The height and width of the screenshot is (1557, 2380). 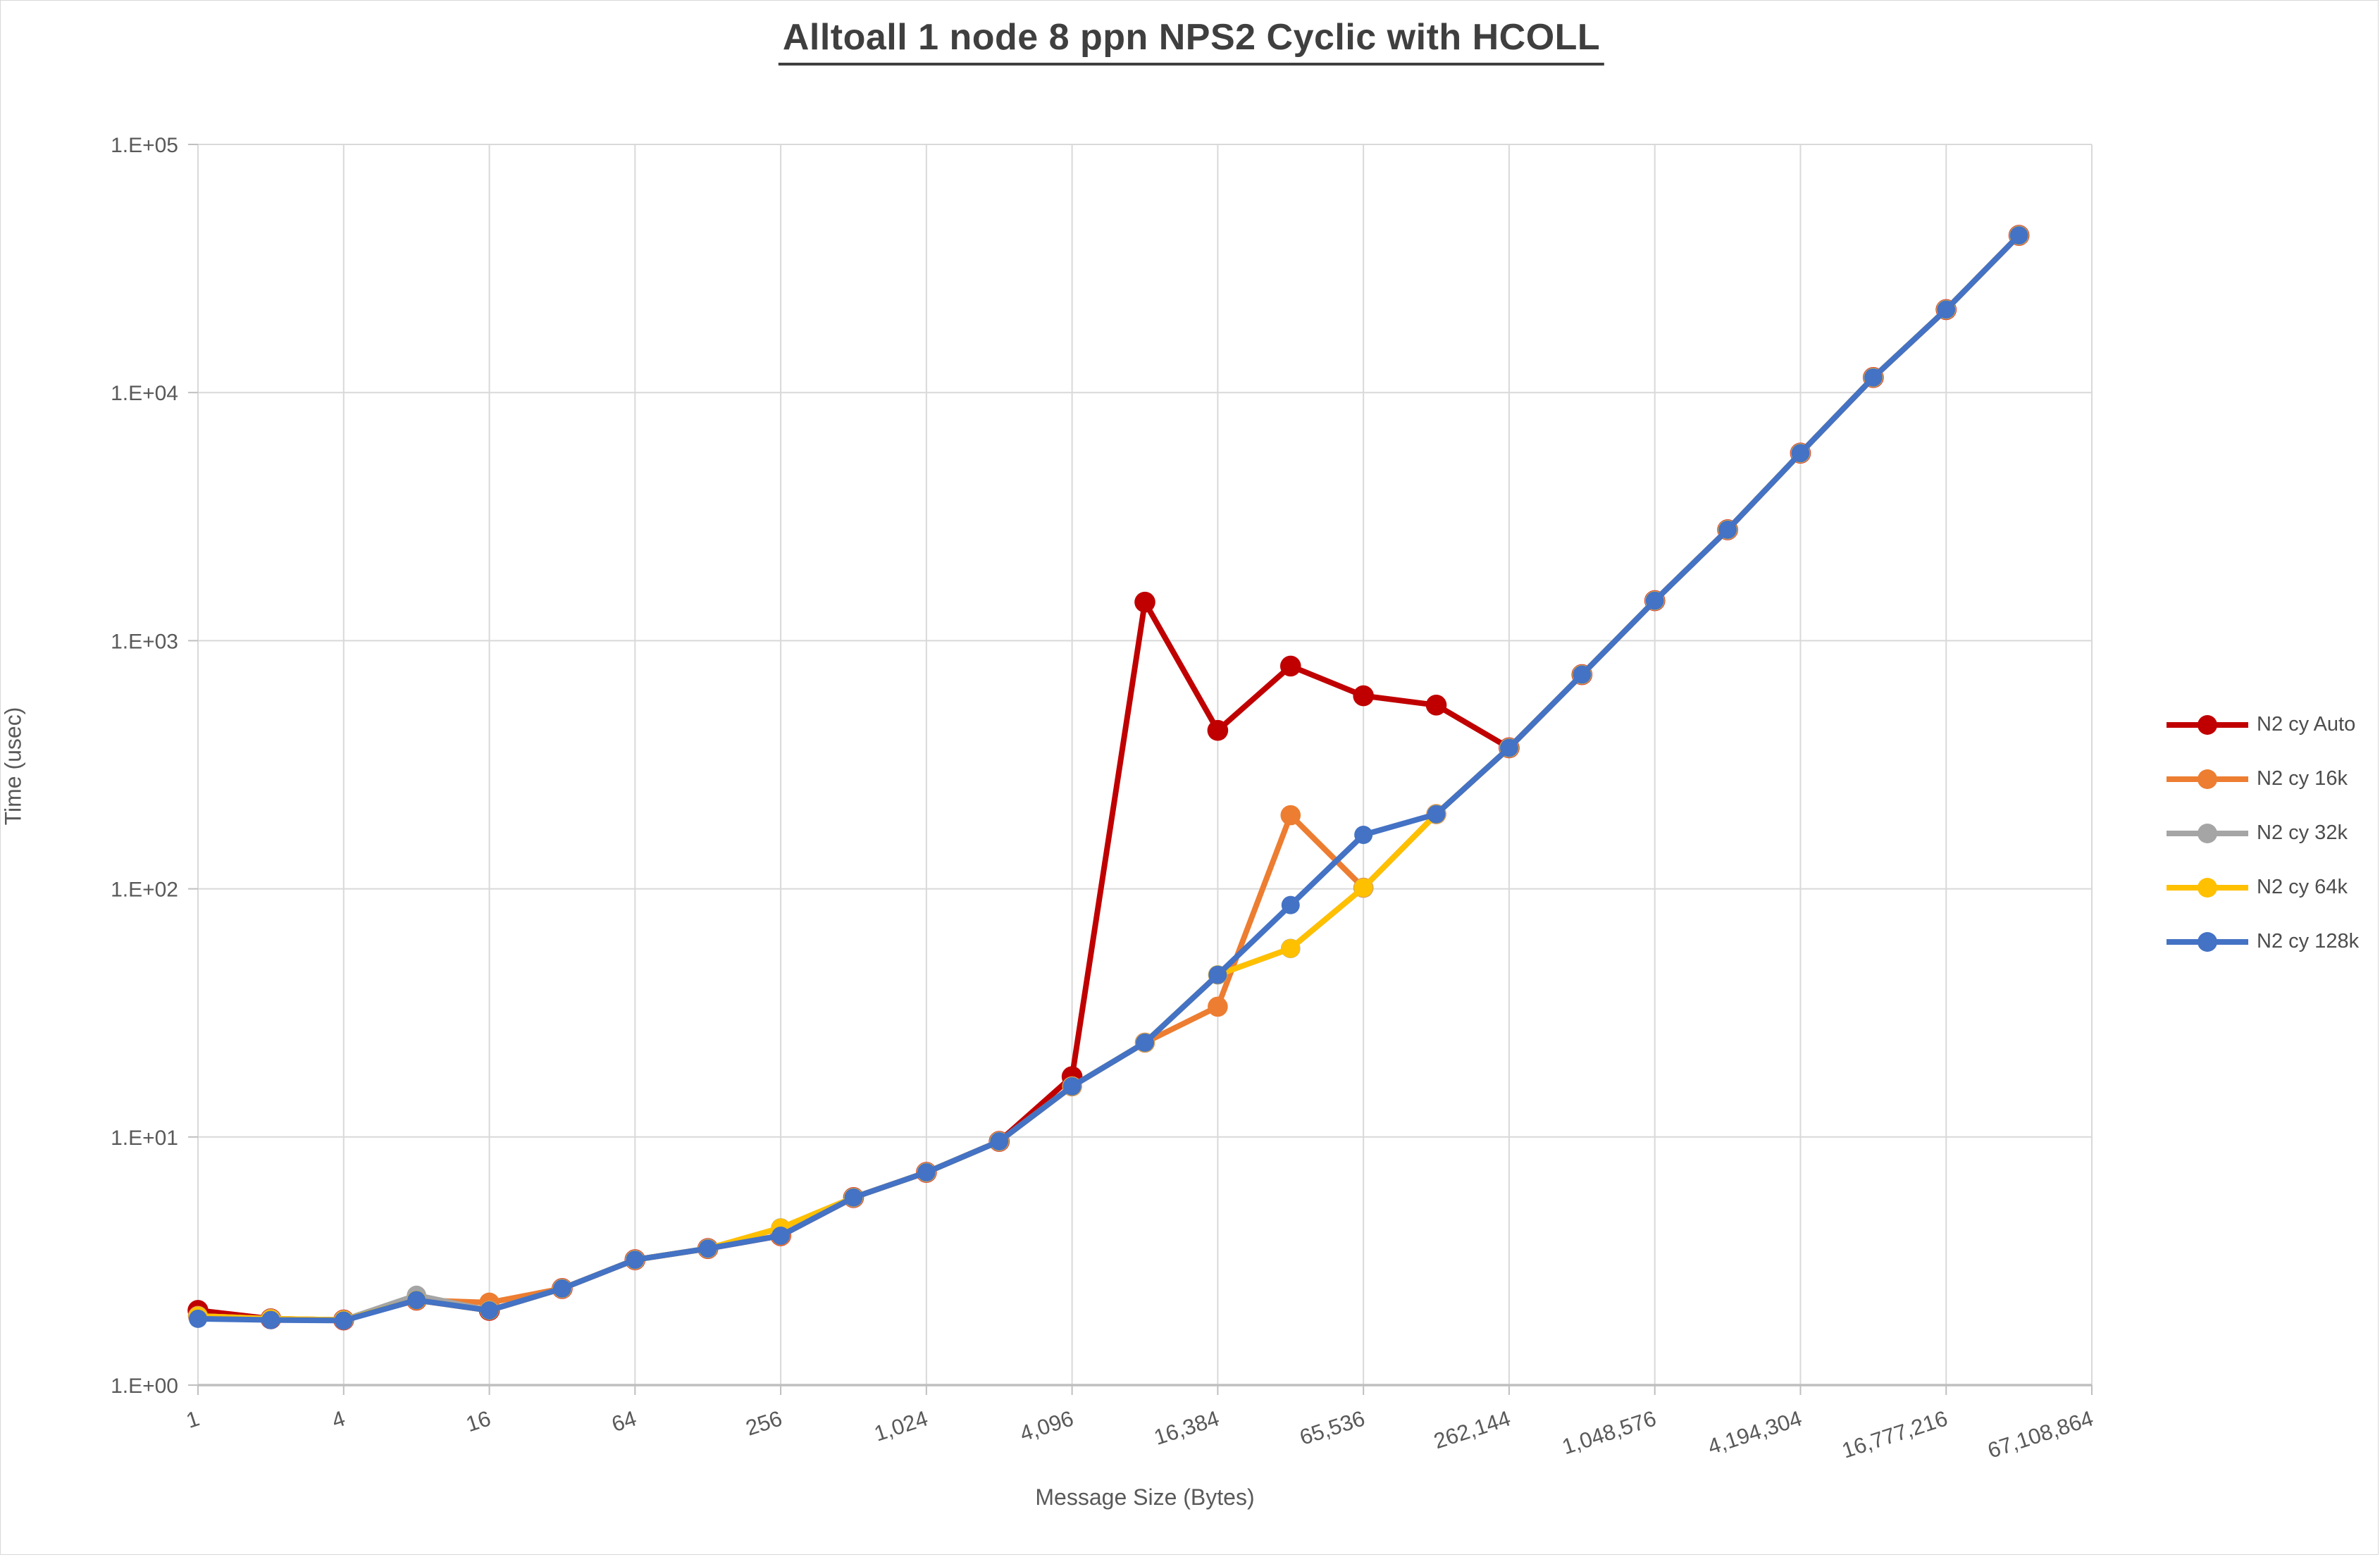 What do you see at coordinates (2306, 724) in the screenshot?
I see `legend-label: N2 cy Auto` at bounding box center [2306, 724].